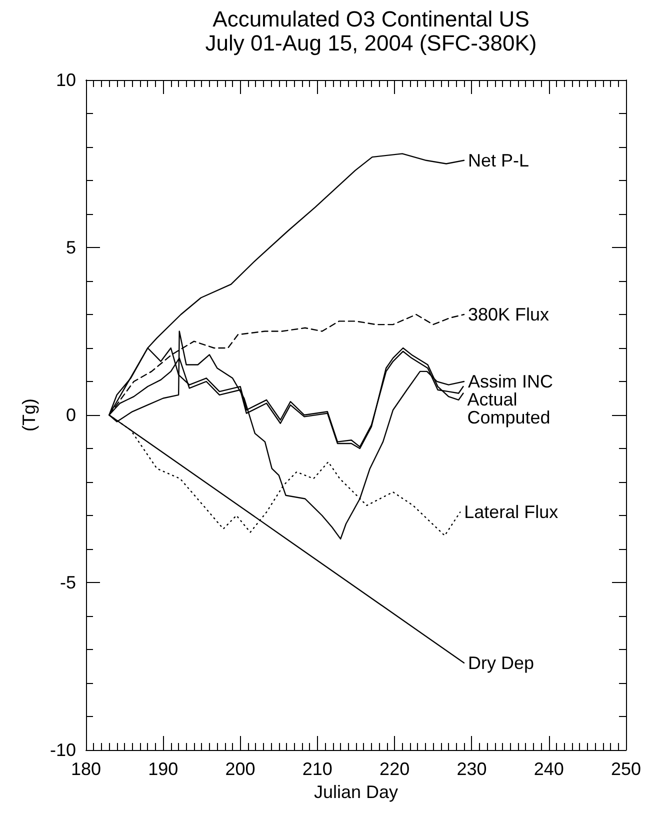 The image size is (648, 813). What do you see at coordinates (71, 248) in the screenshot?
I see `y-tick-label: 5` at bounding box center [71, 248].